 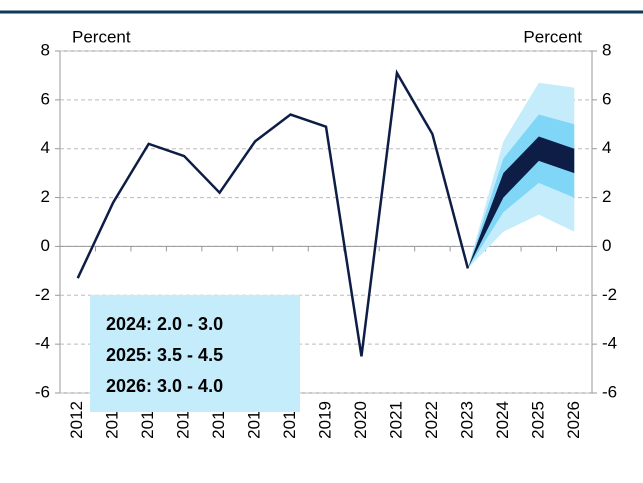 I want to click on y2-tick-label: 4, so click(x=606, y=147).